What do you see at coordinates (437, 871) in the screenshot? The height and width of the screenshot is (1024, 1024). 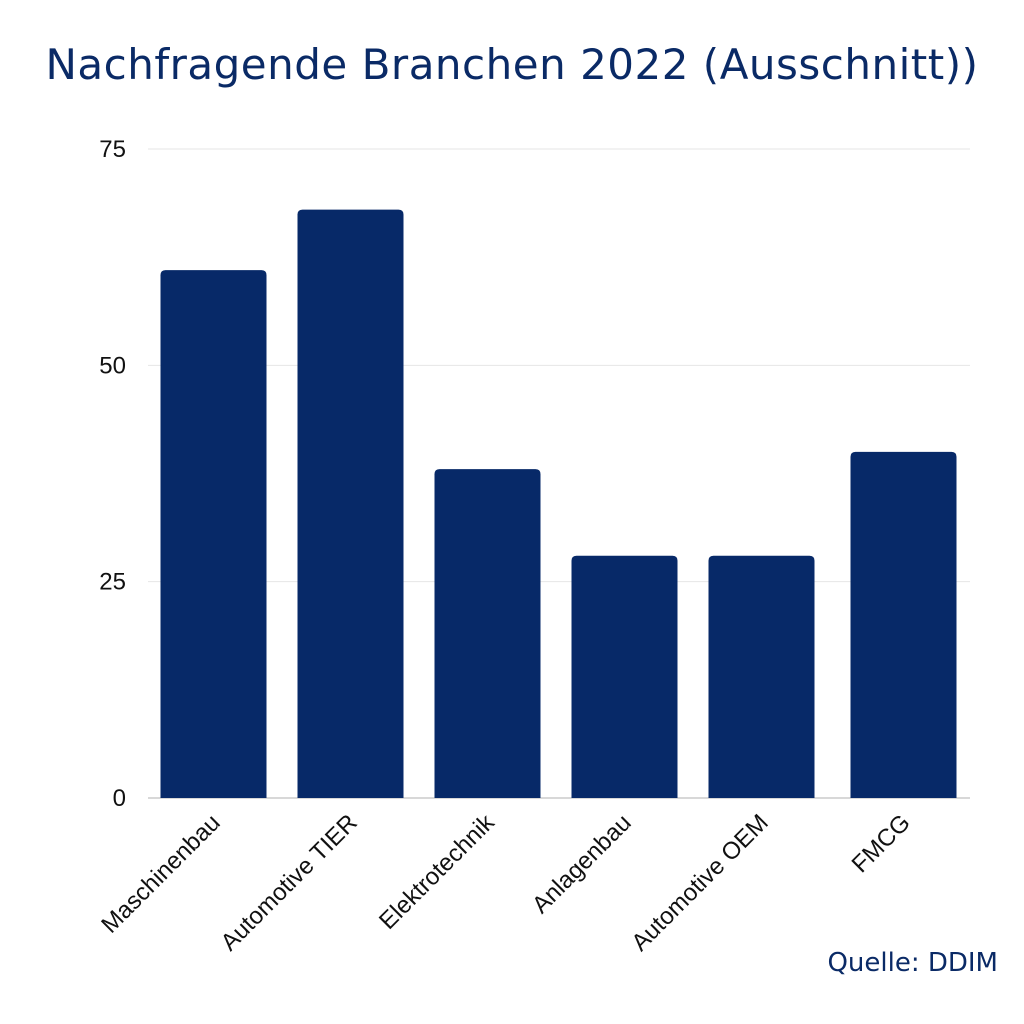 I see `x-category-label: Elektrotechnik` at bounding box center [437, 871].